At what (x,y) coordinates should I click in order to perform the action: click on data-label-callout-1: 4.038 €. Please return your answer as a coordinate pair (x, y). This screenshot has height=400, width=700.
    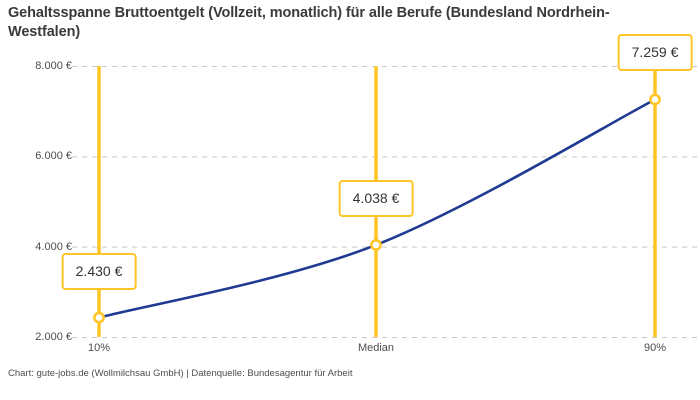
    Looking at the image, I should click on (376, 198).